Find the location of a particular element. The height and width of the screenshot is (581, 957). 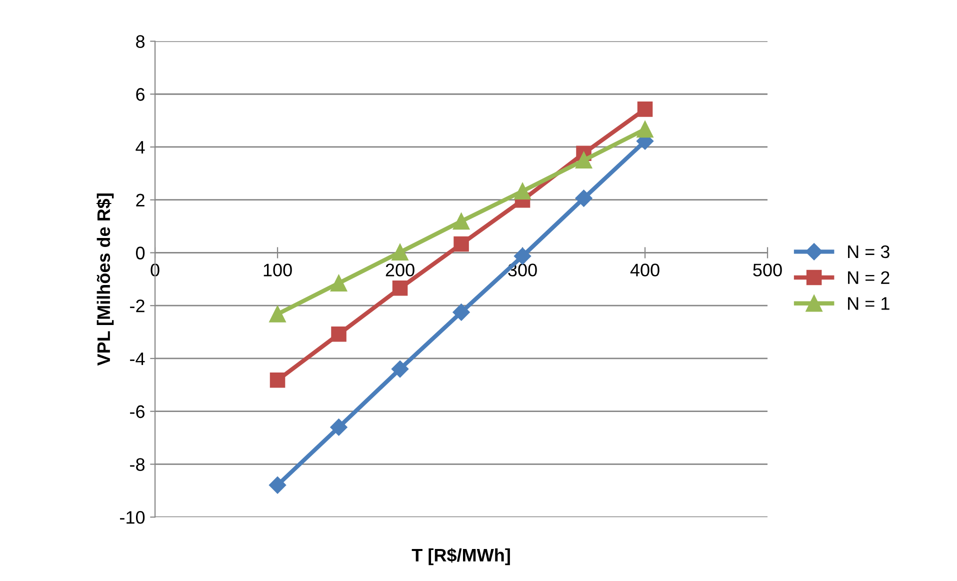

x-tick-label: 400 is located at coordinates (645, 270).